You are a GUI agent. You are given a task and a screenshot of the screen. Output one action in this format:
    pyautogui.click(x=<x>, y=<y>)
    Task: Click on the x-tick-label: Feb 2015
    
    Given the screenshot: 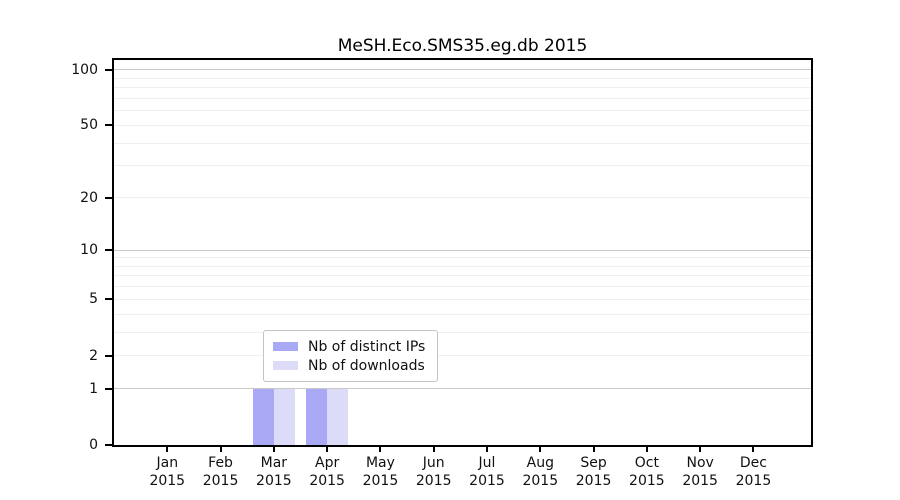 What is the action you would take?
    pyautogui.click(x=221, y=472)
    